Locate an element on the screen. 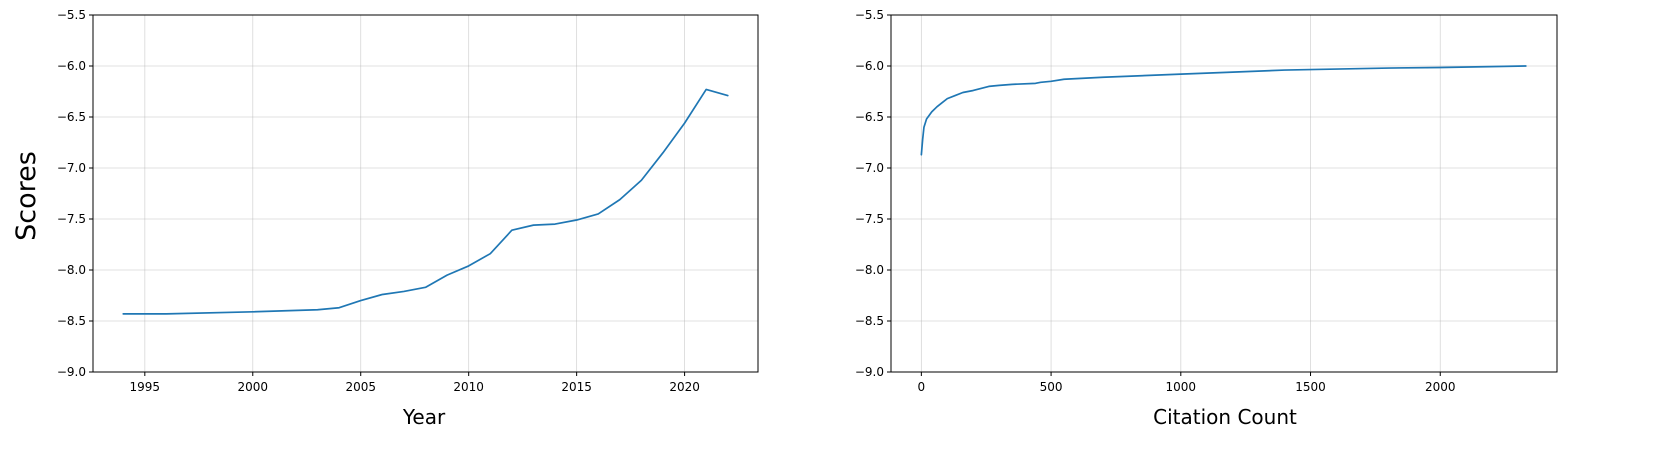 The height and width of the screenshot is (460, 1655). x-tick-label: 1500 is located at coordinates (1310, 387).